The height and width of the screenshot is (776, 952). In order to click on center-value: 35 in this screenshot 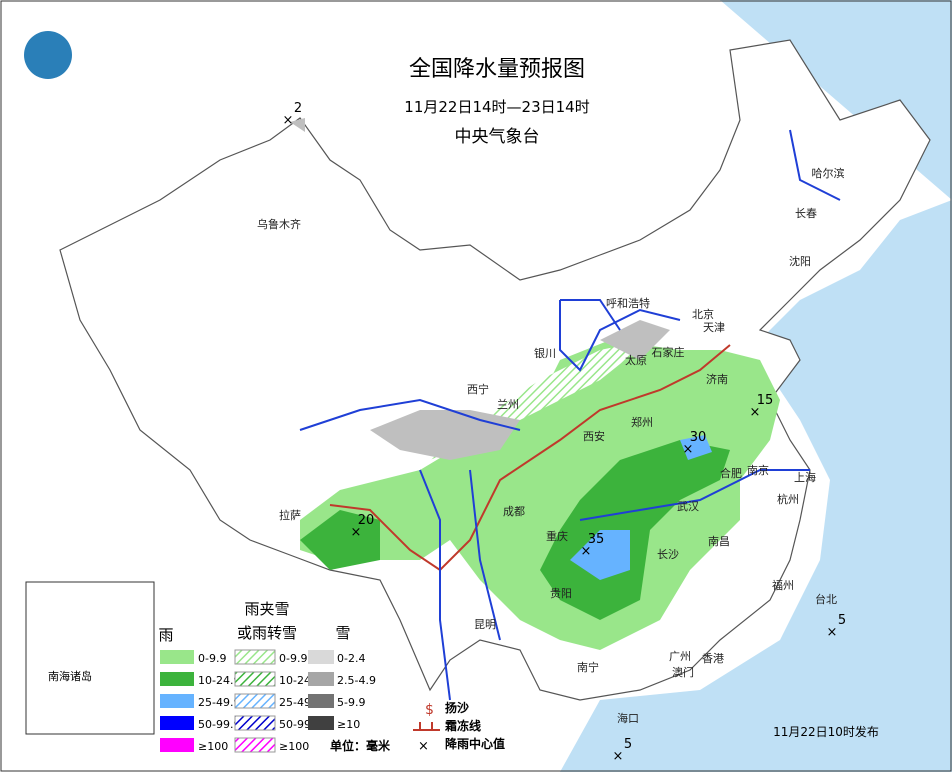, I will do `click(596, 539)`.